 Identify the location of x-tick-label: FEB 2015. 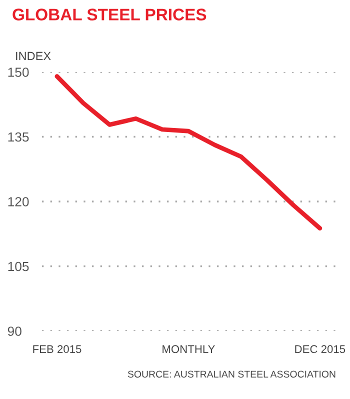
(57, 349).